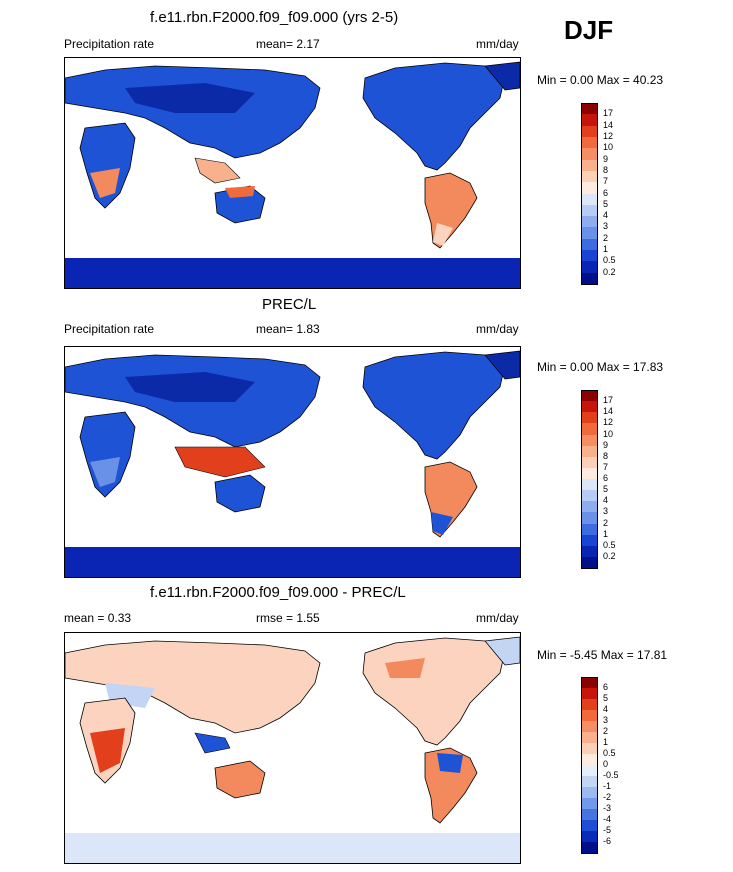 This screenshot has height=872, width=733. Describe the element at coordinates (607, 841) in the screenshot. I see `colorbar-tick-label: -6` at that location.